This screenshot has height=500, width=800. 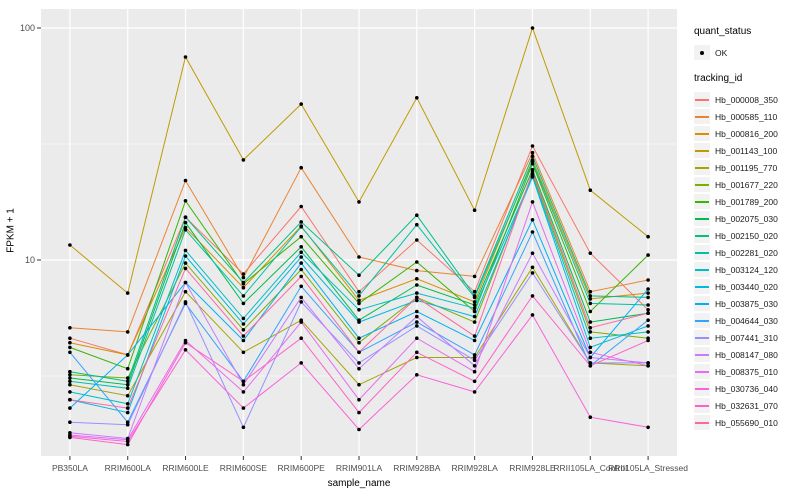 I want to click on legend-item-Hb_032631_070: Hb_032631_070, so click(x=747, y=405).